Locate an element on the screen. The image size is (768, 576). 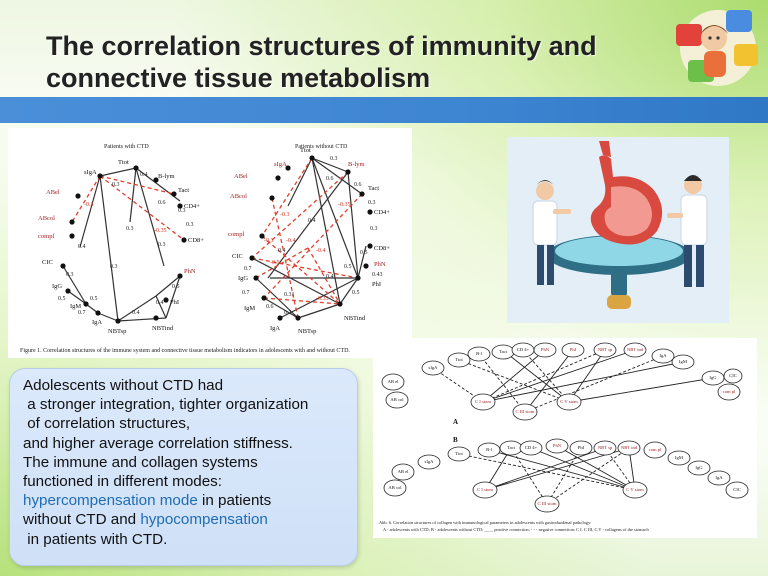
svg-text: -0.33 is located at coordinates (322, 299).